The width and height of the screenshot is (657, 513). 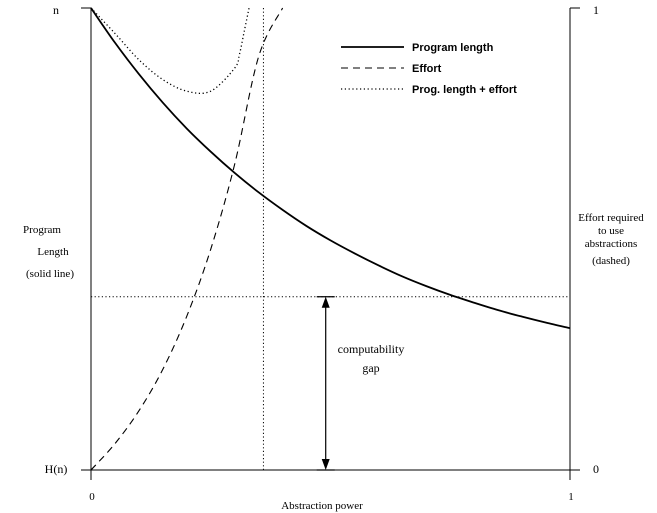 I want to click on right-axis-label-line: abstractions, so click(x=611, y=244).